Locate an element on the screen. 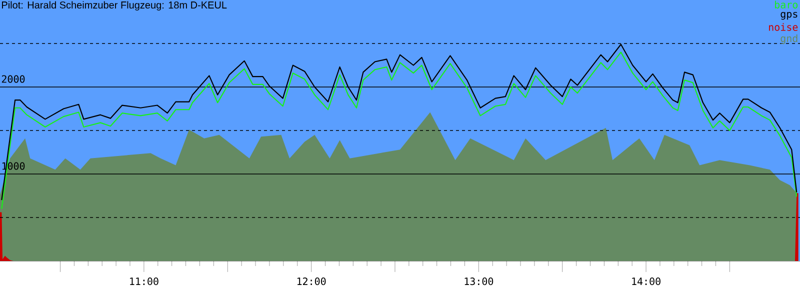 This screenshot has width=800, height=300. x-tick-label: 11:00 is located at coordinates (144, 282).